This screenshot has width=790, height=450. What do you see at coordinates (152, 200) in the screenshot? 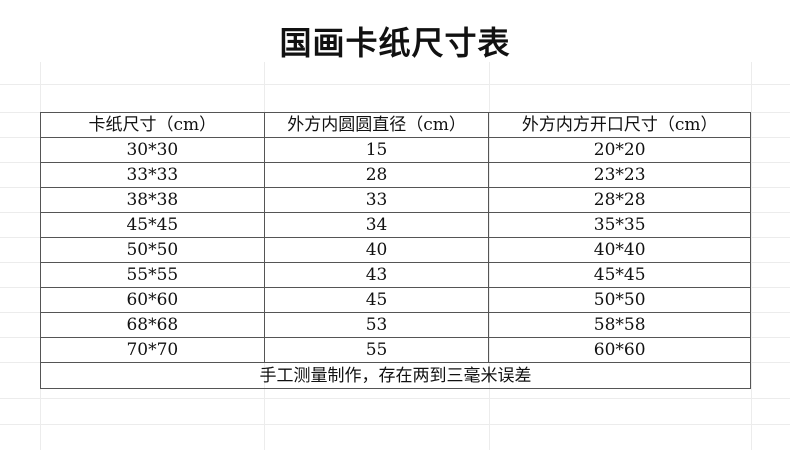
I see `table-cell: 38*38` at bounding box center [152, 200].